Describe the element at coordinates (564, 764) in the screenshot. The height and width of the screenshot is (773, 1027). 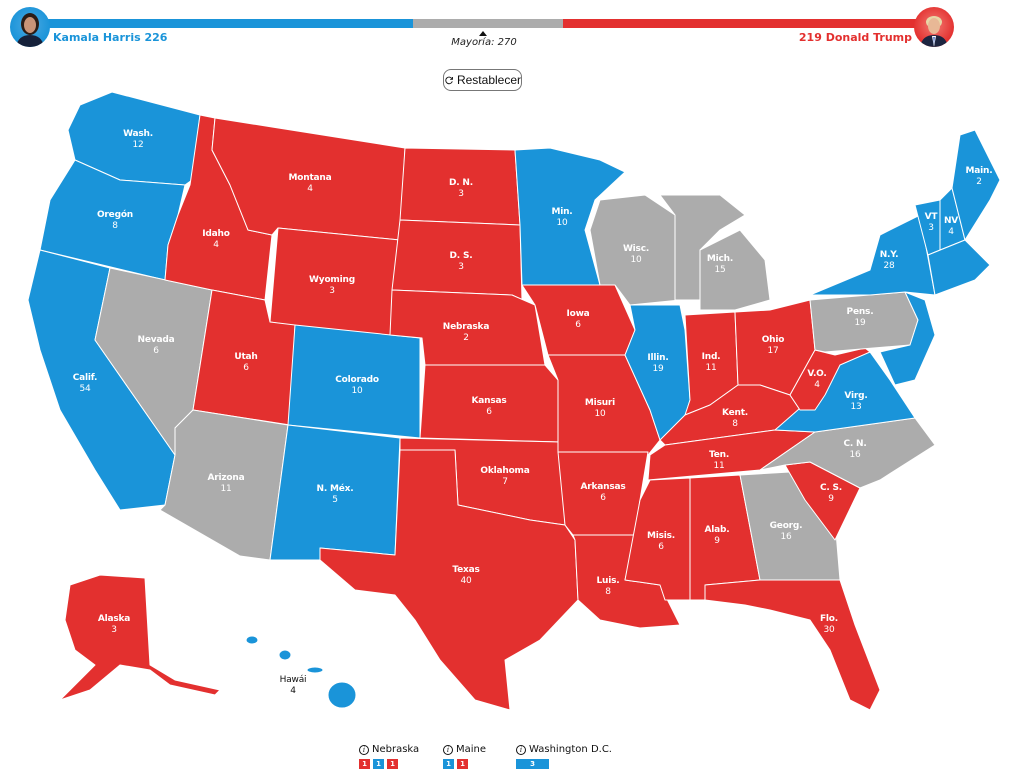
I see `legend-dc-chips: 3` at that location.